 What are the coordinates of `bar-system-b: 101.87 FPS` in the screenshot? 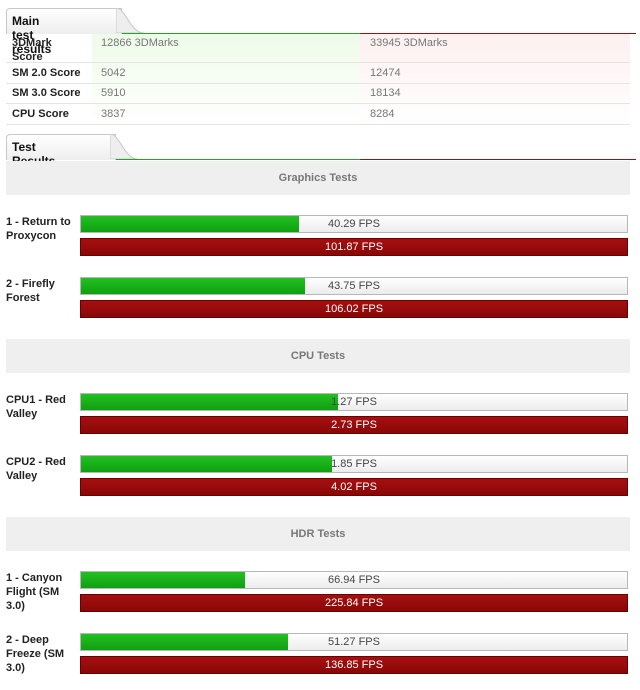 It's located at (354, 247).